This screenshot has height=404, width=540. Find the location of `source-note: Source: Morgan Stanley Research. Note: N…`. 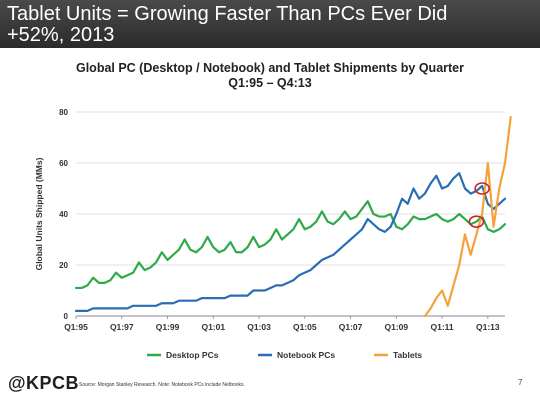

source-note: Source: Morgan Stanley Research. Note: N… is located at coordinates (162, 385).